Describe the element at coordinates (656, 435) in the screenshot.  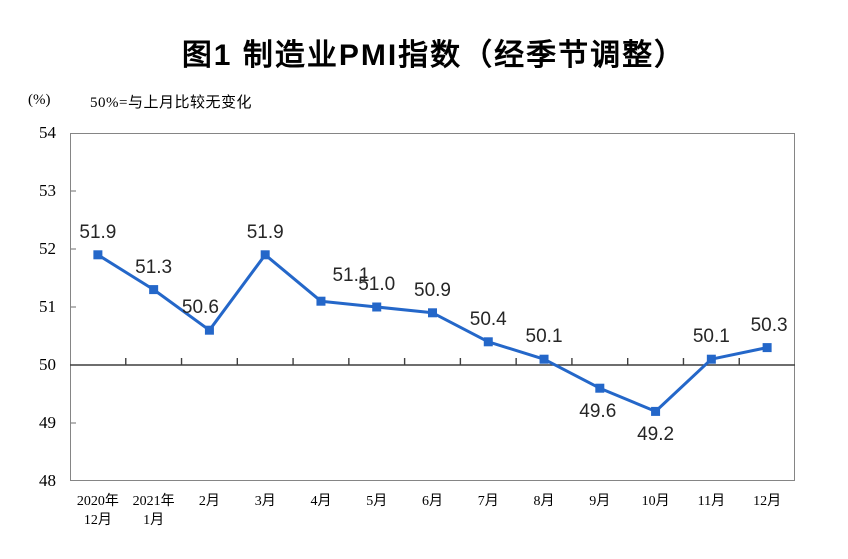
I see `data-point-label: 49.2` at that location.